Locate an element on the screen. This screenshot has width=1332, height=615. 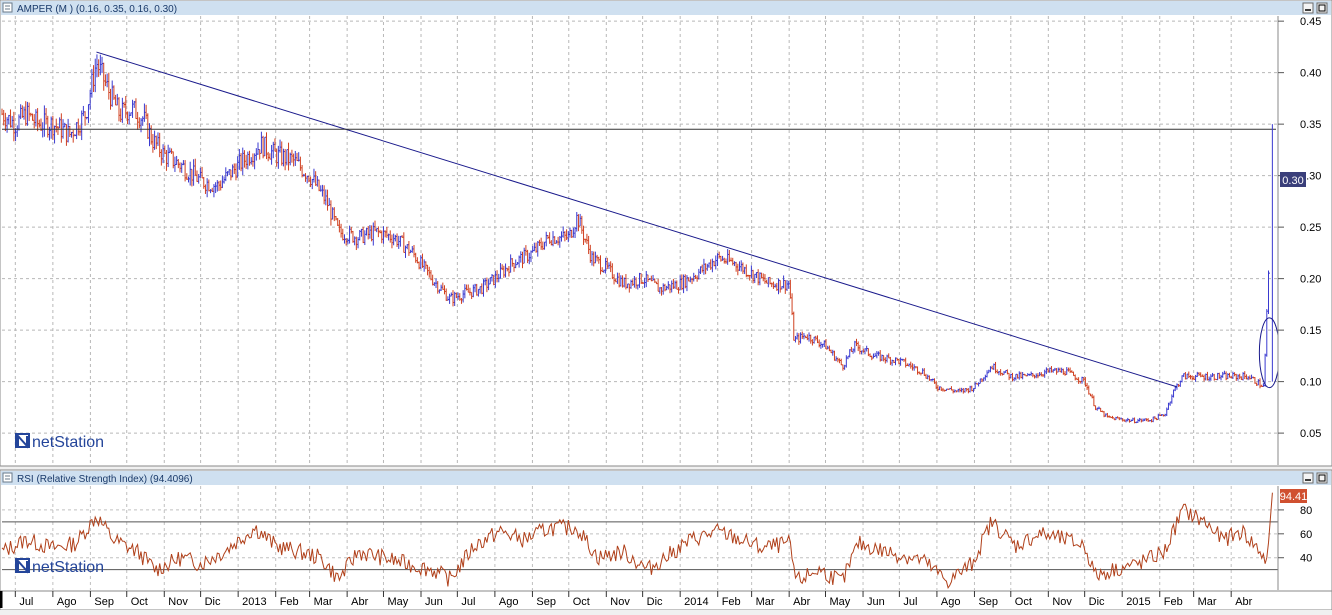
price-panel-title: AMPER (M ) (0.16, 0.35, 0.16, 0.30) is located at coordinates (97, 9).